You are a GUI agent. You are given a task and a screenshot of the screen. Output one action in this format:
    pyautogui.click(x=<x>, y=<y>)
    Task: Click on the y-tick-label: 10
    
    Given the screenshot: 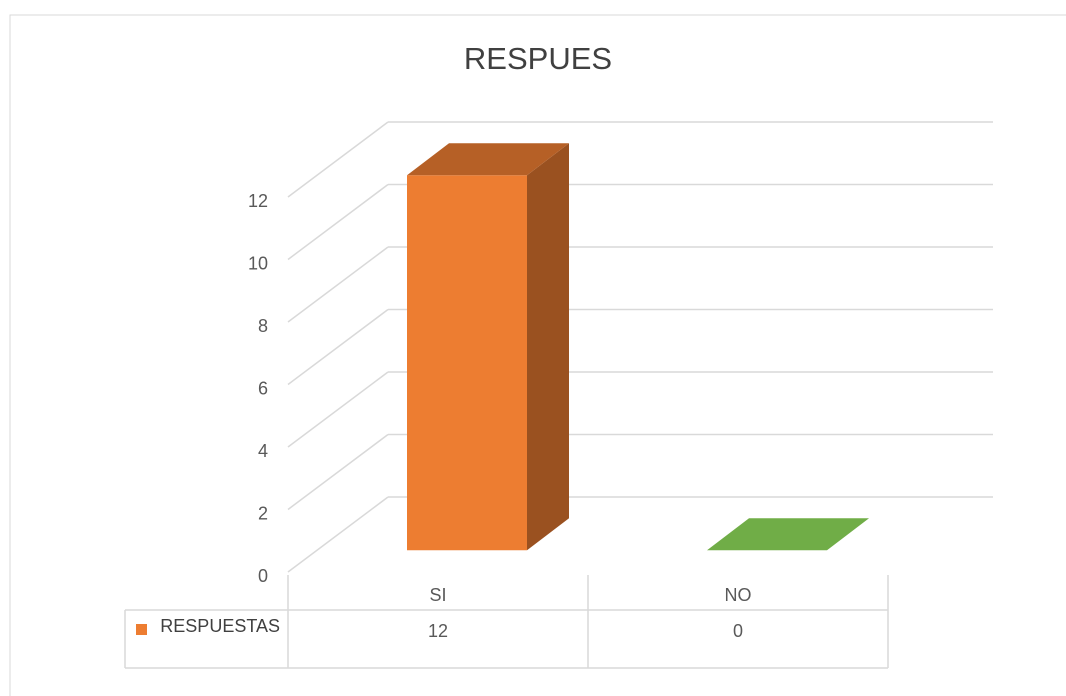 What is the action you would take?
    pyautogui.click(x=258, y=263)
    